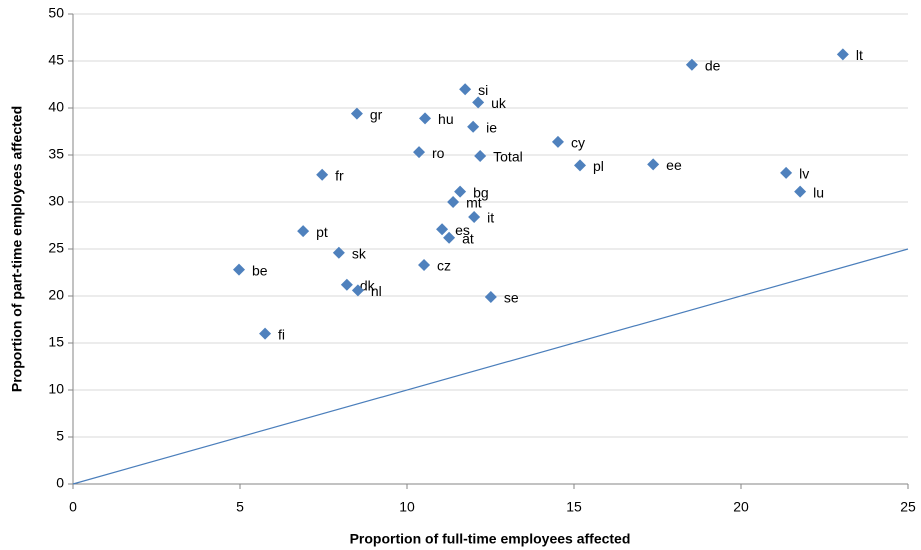 The height and width of the screenshot is (550, 921). What do you see at coordinates (60, 436) in the screenshot?
I see `y-tick-label: 5` at bounding box center [60, 436].